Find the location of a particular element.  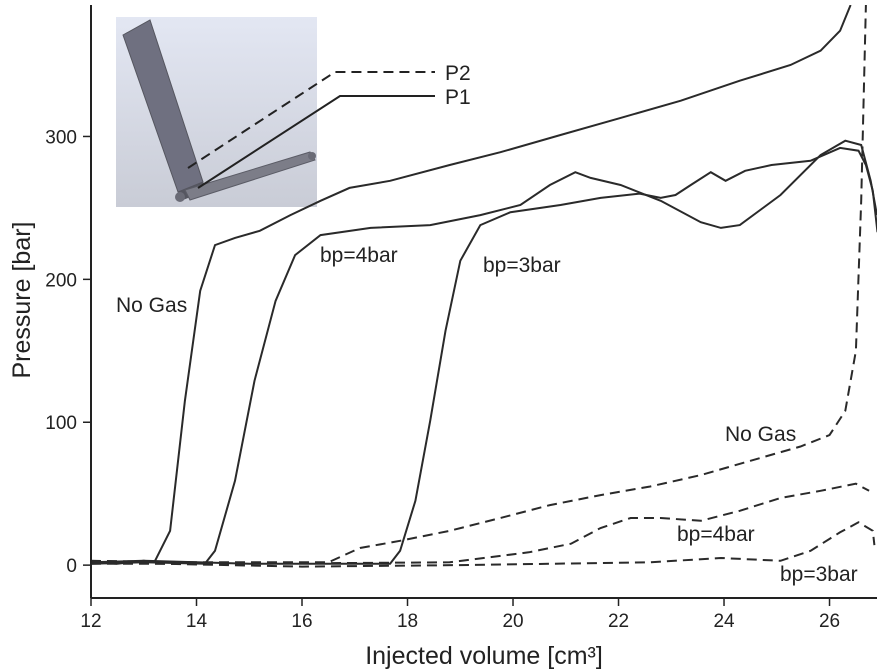

inset-label: P1 is located at coordinates (458, 97).